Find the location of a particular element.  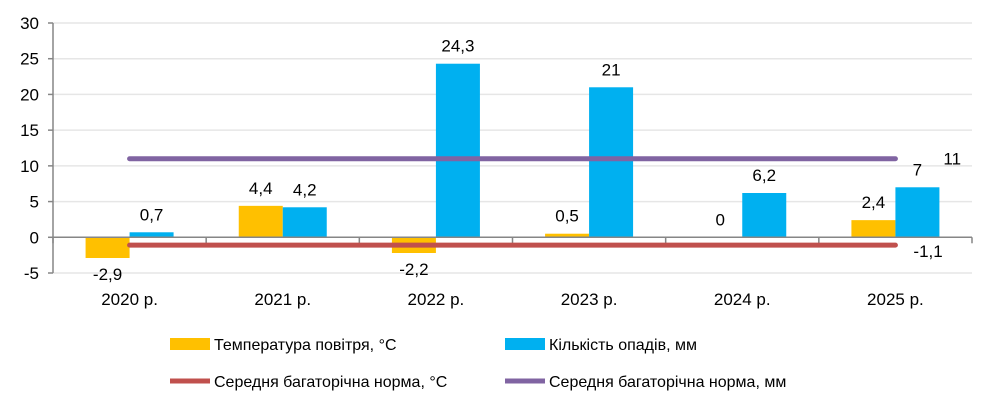

data-label: 2,4 is located at coordinates (874, 202).